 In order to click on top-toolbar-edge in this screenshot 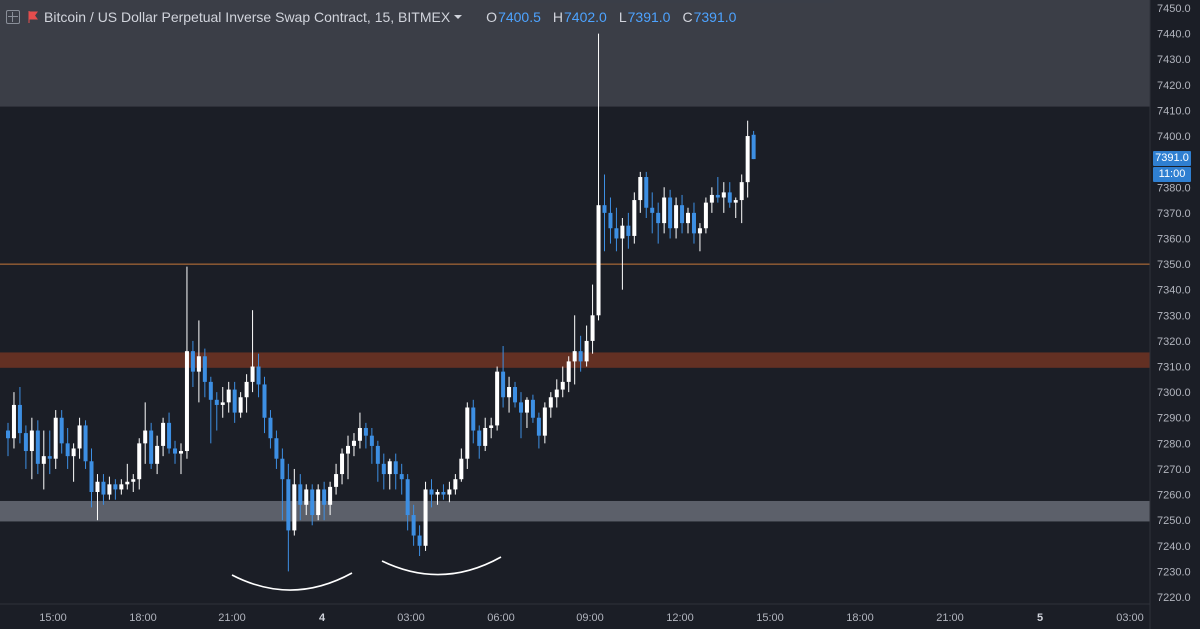, I will do `click(673, 1)`.